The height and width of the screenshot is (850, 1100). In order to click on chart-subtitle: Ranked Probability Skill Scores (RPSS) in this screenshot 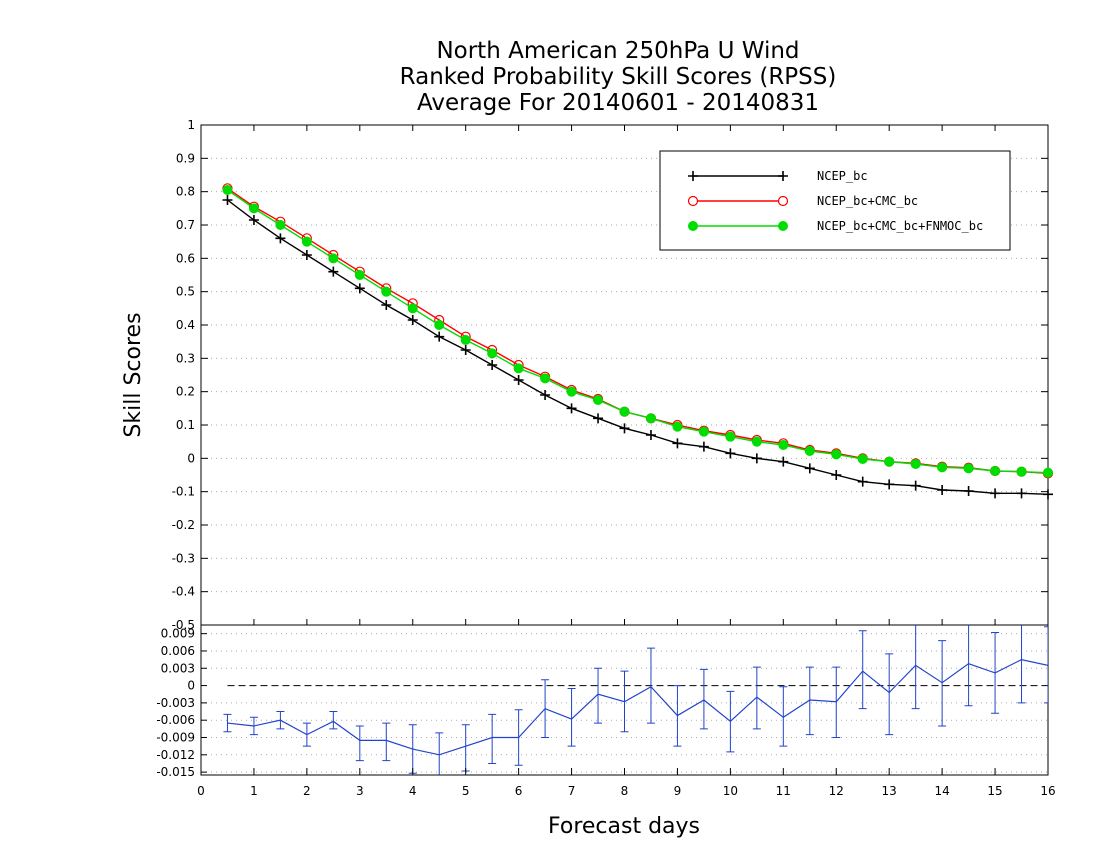, I will do `click(618, 77)`.